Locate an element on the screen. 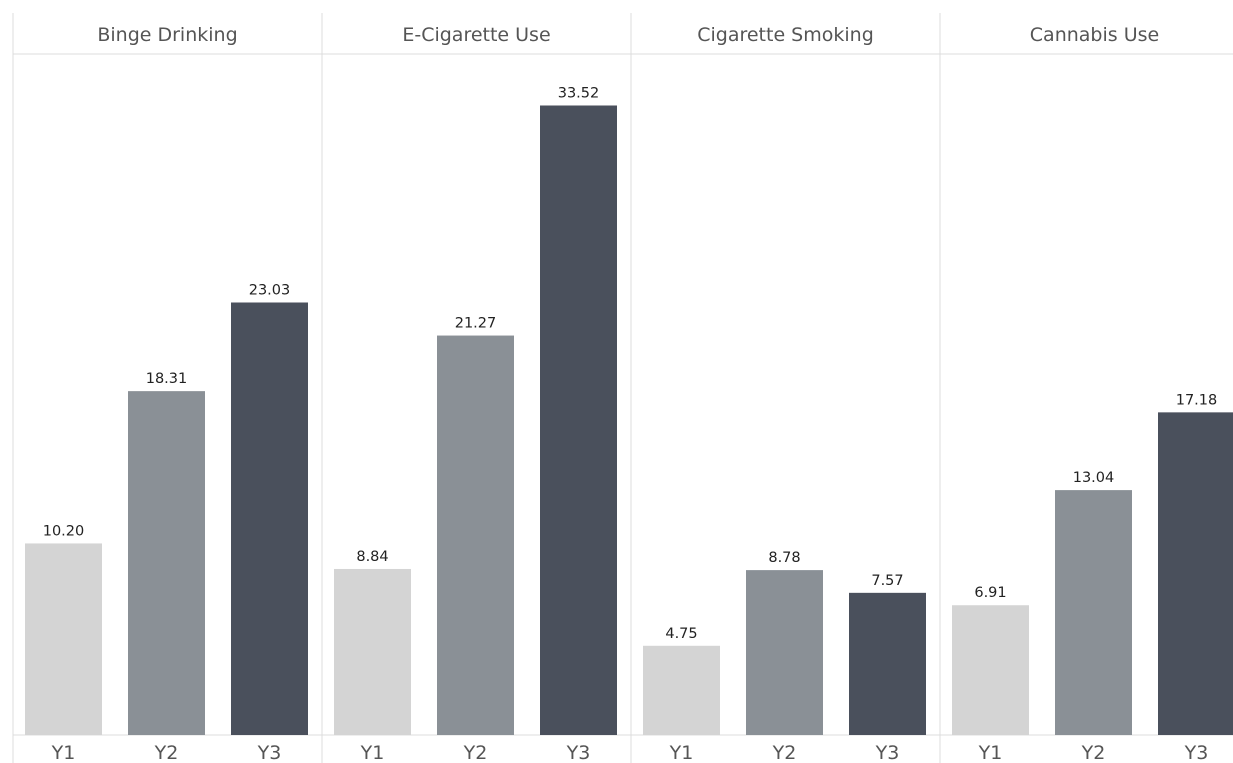 The height and width of the screenshot is (763, 1233). data-label: 4.75 is located at coordinates (681, 634).